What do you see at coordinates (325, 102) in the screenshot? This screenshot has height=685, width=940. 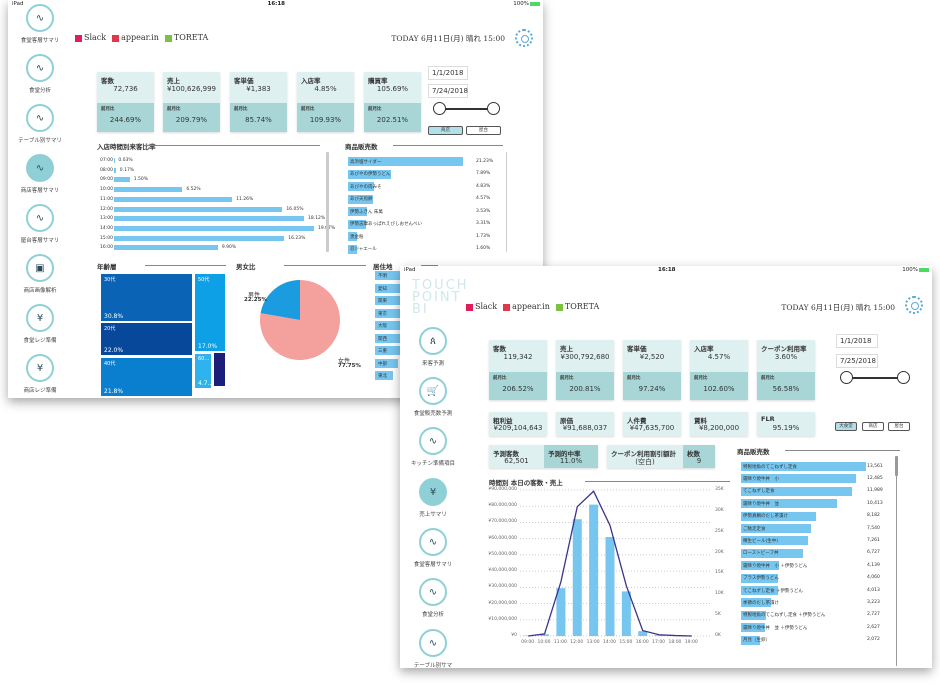 I see `kpi-card: 入店率 4.85% 前月比 109.93%` at bounding box center [325, 102].